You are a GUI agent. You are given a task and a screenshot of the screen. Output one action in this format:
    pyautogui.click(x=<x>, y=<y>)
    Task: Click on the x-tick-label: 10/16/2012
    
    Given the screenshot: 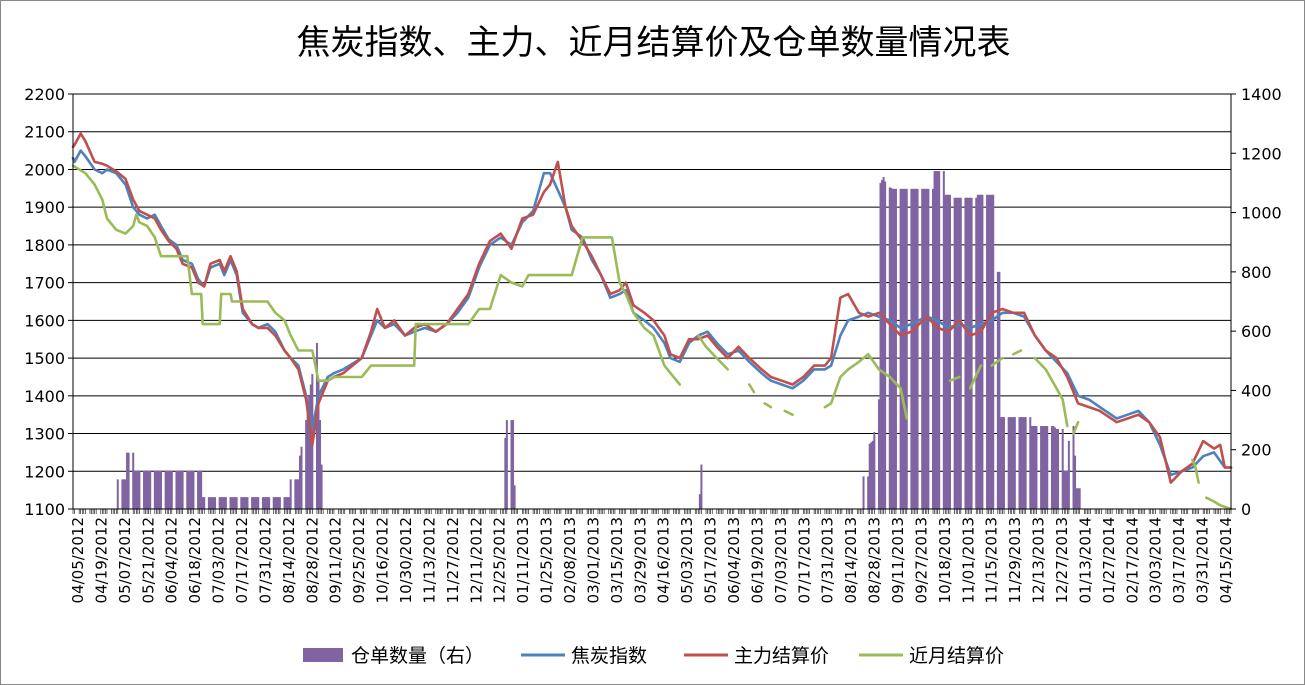 What is the action you would take?
    pyautogui.click(x=383, y=560)
    